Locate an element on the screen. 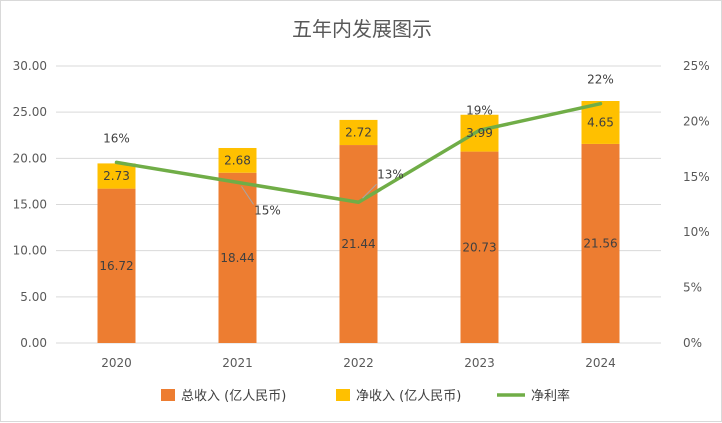 The height and width of the screenshot is (423, 722). x-tick-label: 2020 is located at coordinates (116, 363).